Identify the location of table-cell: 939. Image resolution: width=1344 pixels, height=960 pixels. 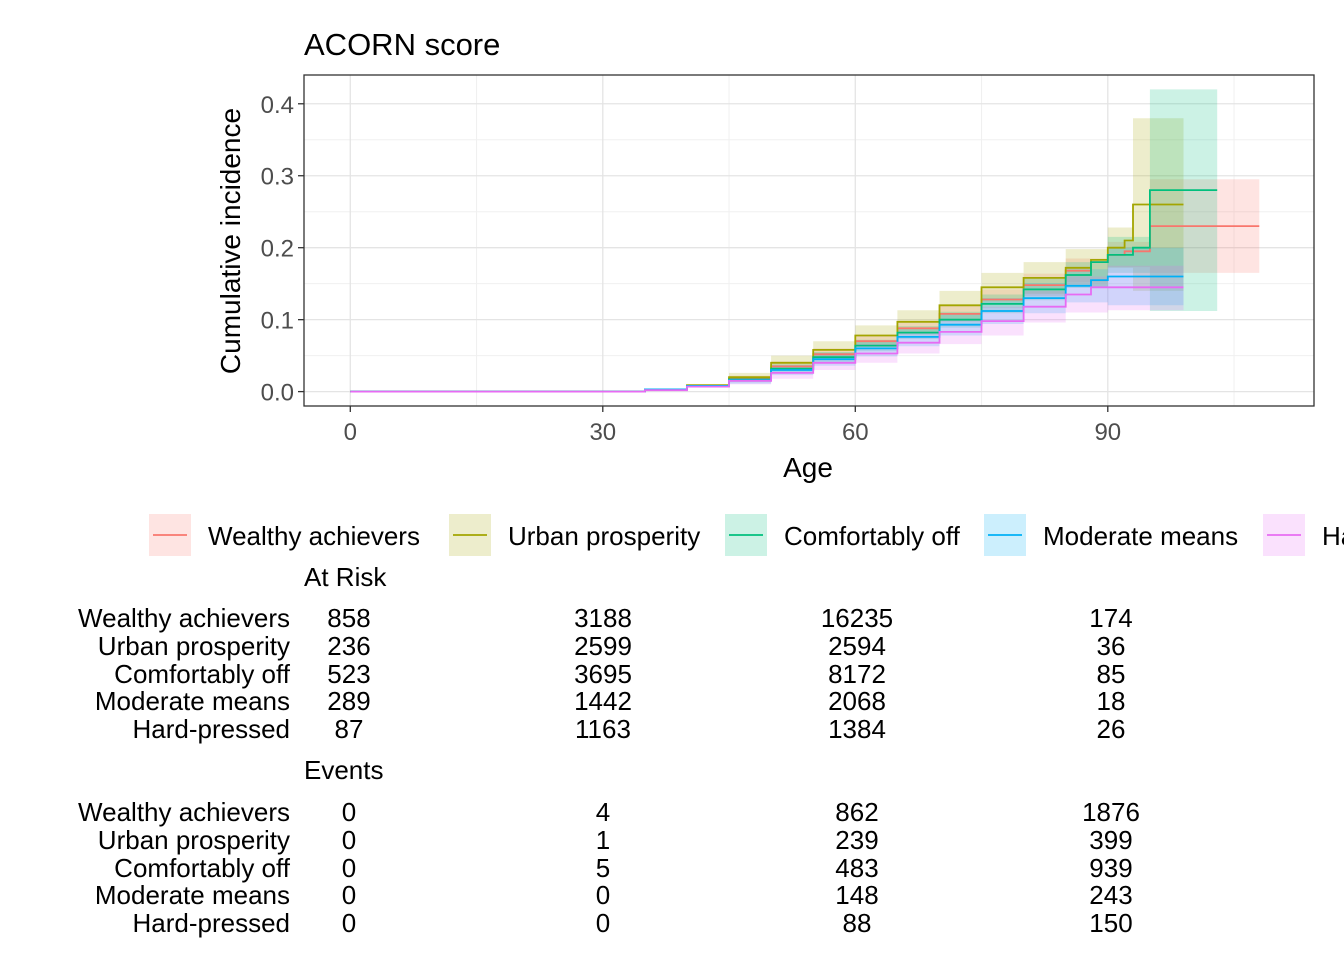
(1111, 867).